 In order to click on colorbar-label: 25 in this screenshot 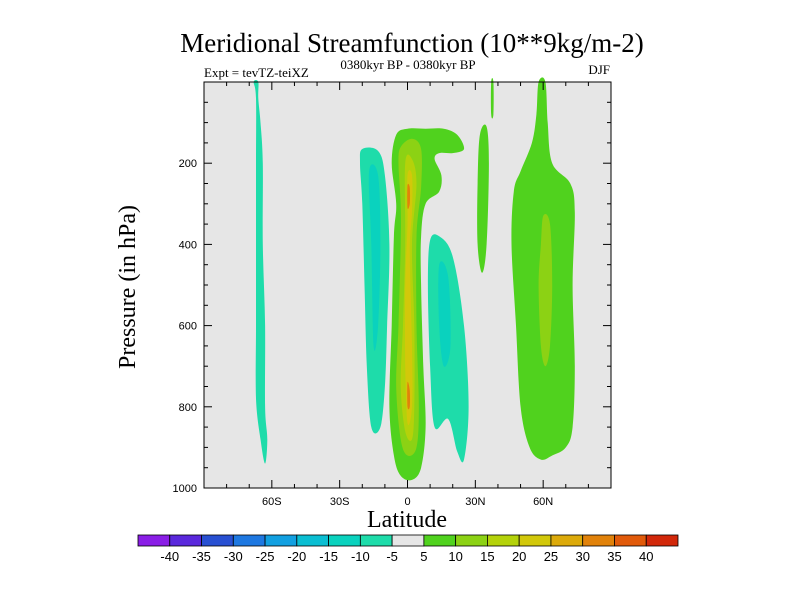, I will do `click(551, 556)`.